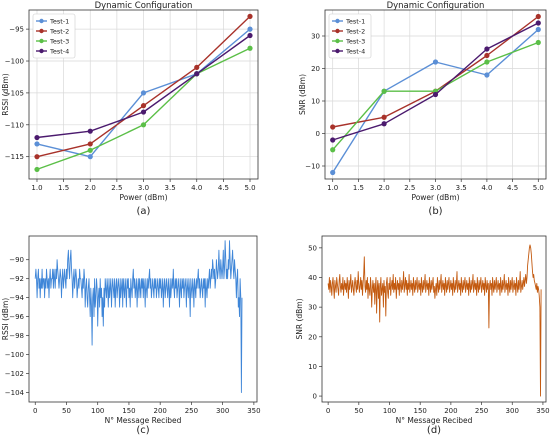 This screenshot has height=441, width=550. What do you see at coordinates (435, 211) in the screenshot?
I see `panel-label: (b)` at bounding box center [435, 211].